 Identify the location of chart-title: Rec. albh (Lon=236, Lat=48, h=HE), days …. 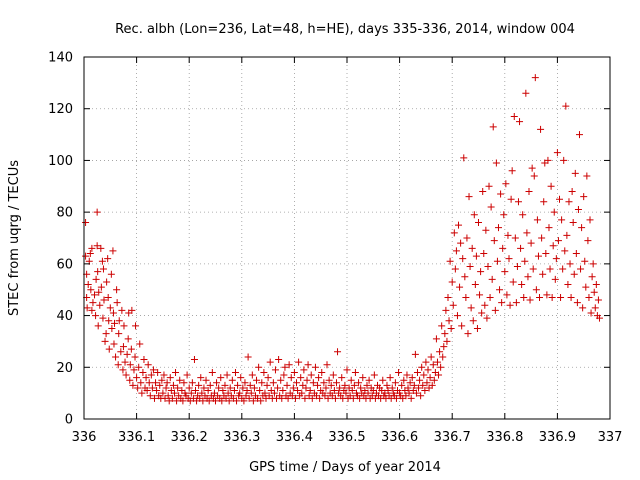
(345, 29).